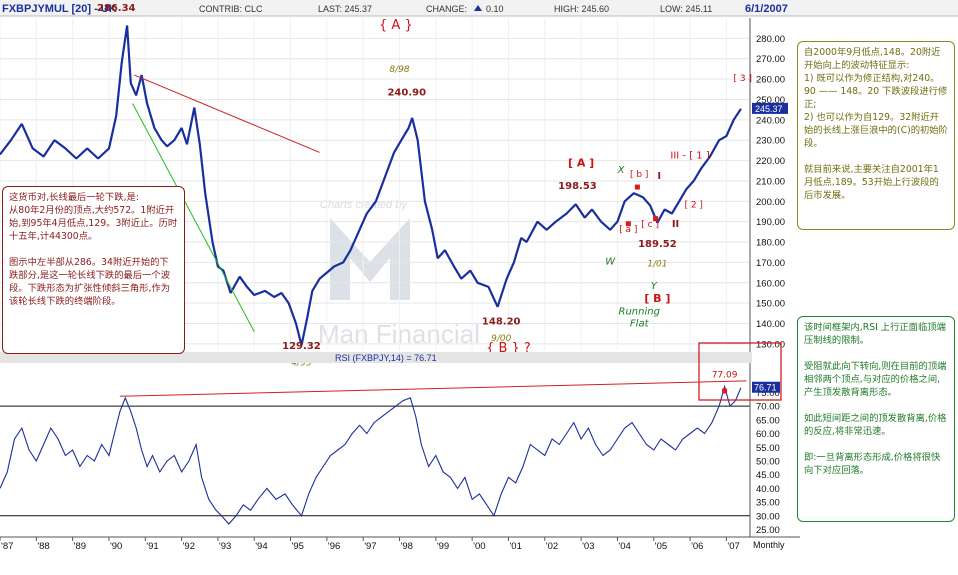 Image resolution: width=958 pixels, height=575 pixels. Describe the element at coordinates (697, 546) in the screenshot. I see `x-tick-label: '06` at that location.